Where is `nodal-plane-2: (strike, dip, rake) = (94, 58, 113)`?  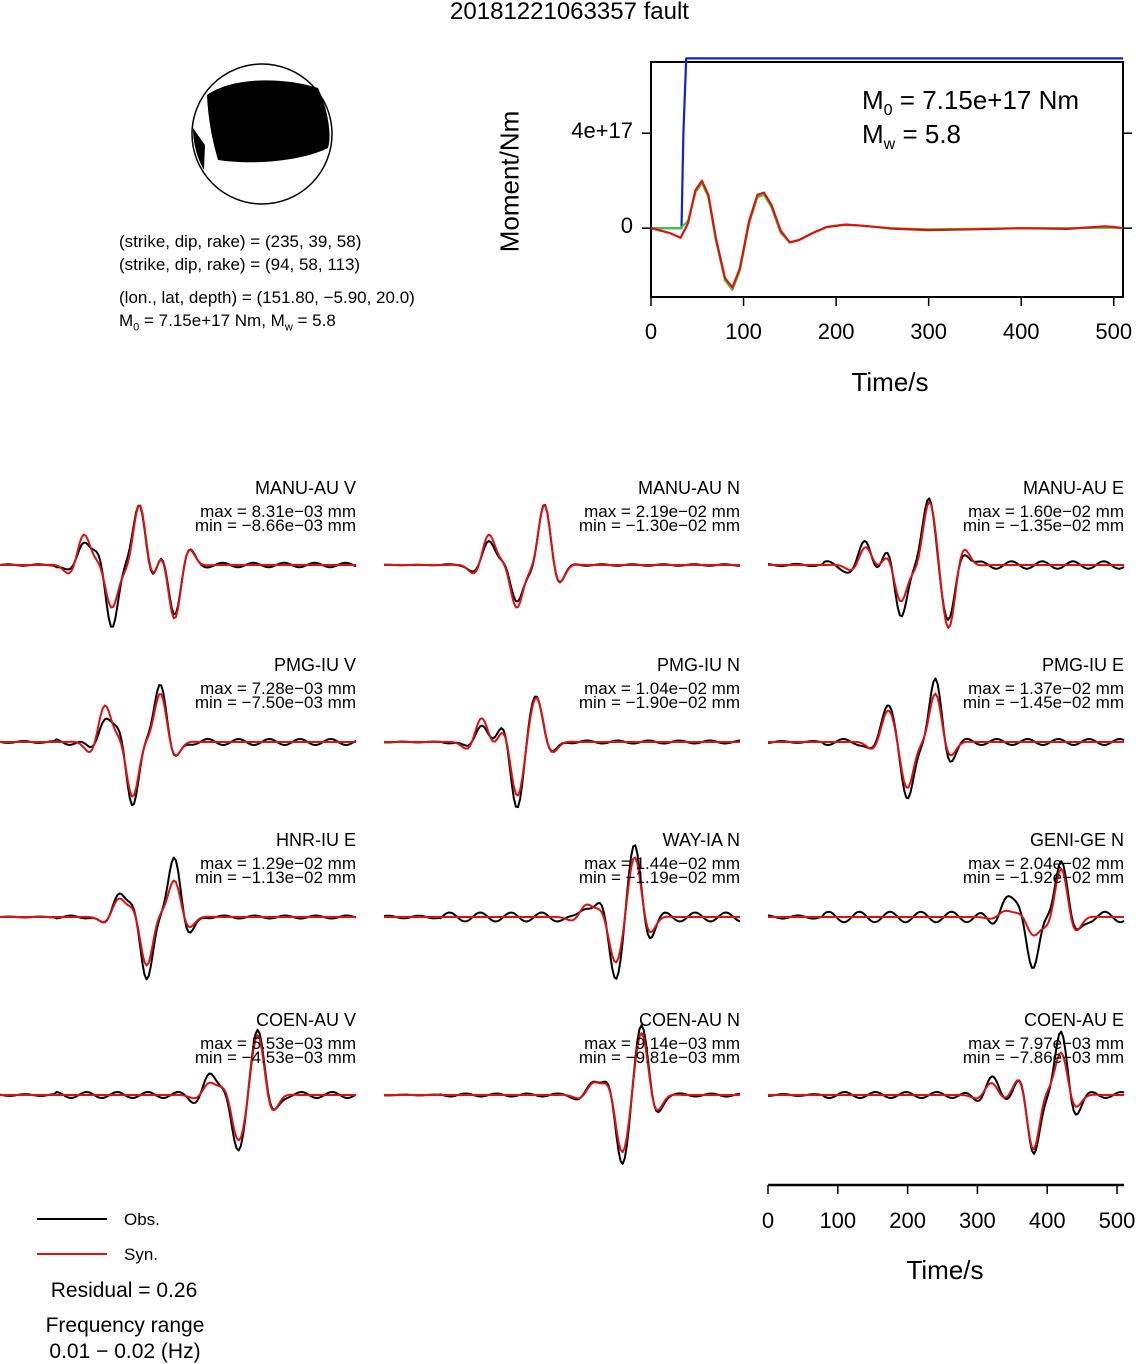 nodal-plane-2: (strike, dip, rake) = (94, 58, 113) is located at coordinates (240, 264).